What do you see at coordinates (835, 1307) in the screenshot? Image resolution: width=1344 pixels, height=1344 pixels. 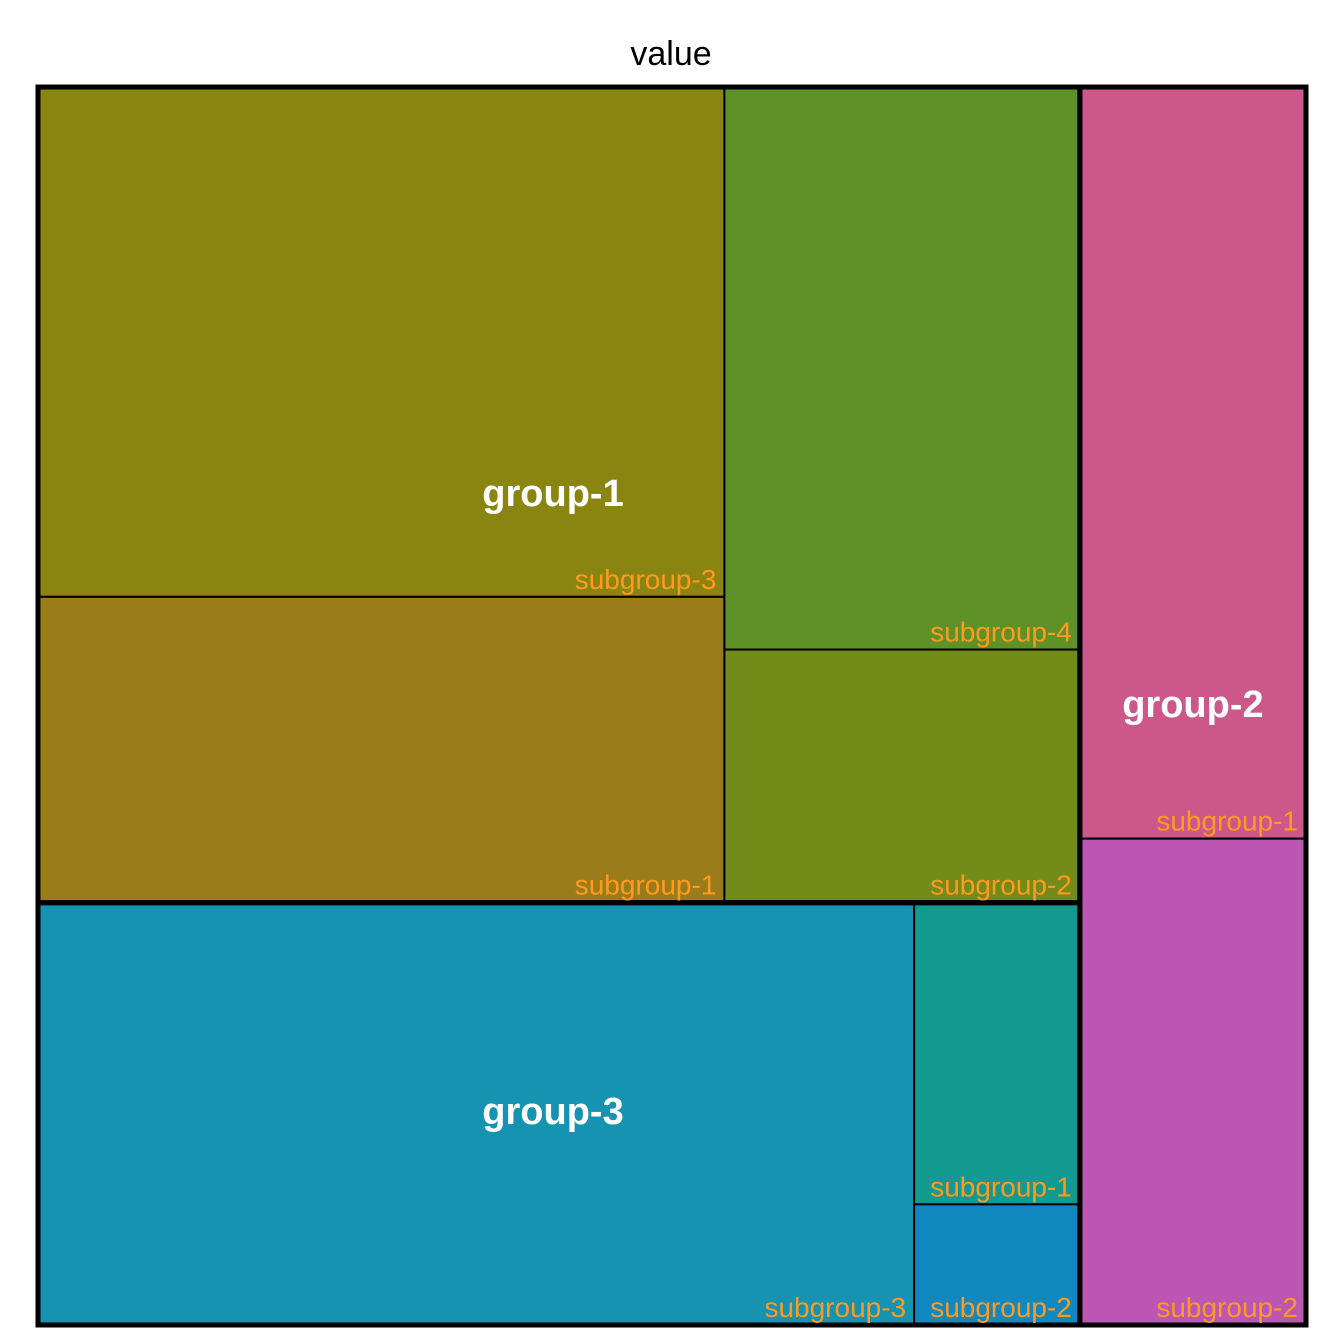 I see `label-group-3-subgroup-3: subgroup-3` at bounding box center [835, 1307].